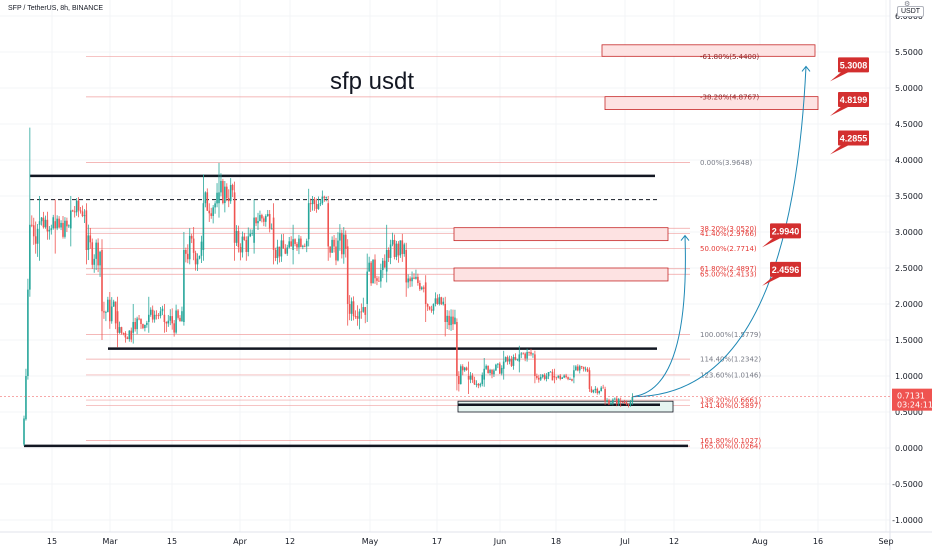  Describe the element at coordinates (907, 520) in the screenshot. I see `y-tick-label: -1.0000` at that location.